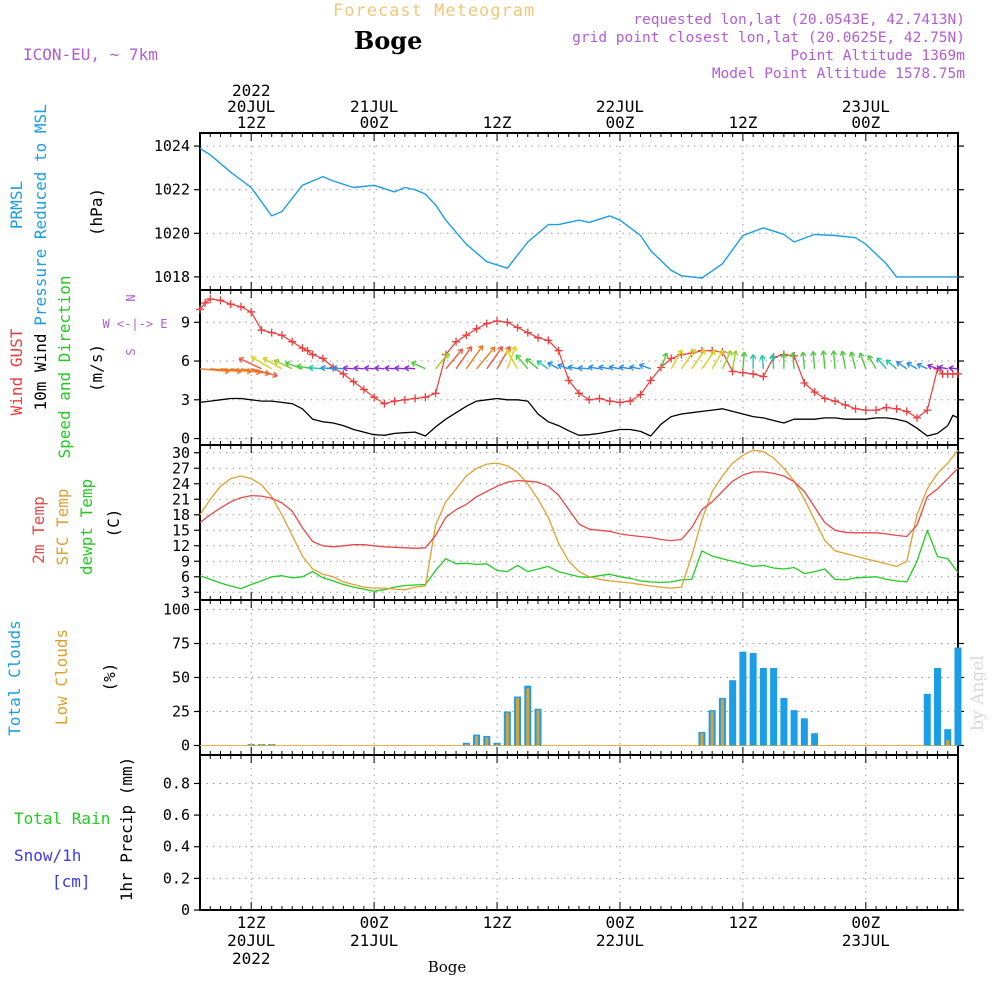  I want to click on ytick-label: 9, so click(185, 561).